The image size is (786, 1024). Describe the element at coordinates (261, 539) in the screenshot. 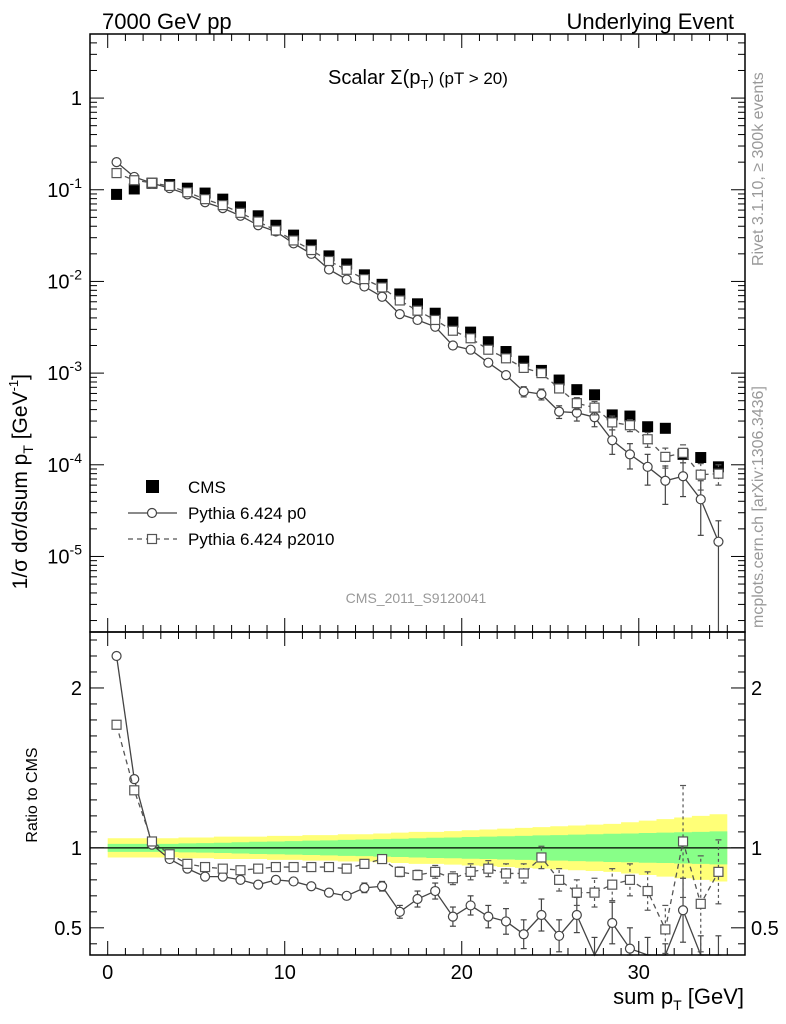

I see `legend-label-p2010: Pythia 6.424 p2010` at that location.